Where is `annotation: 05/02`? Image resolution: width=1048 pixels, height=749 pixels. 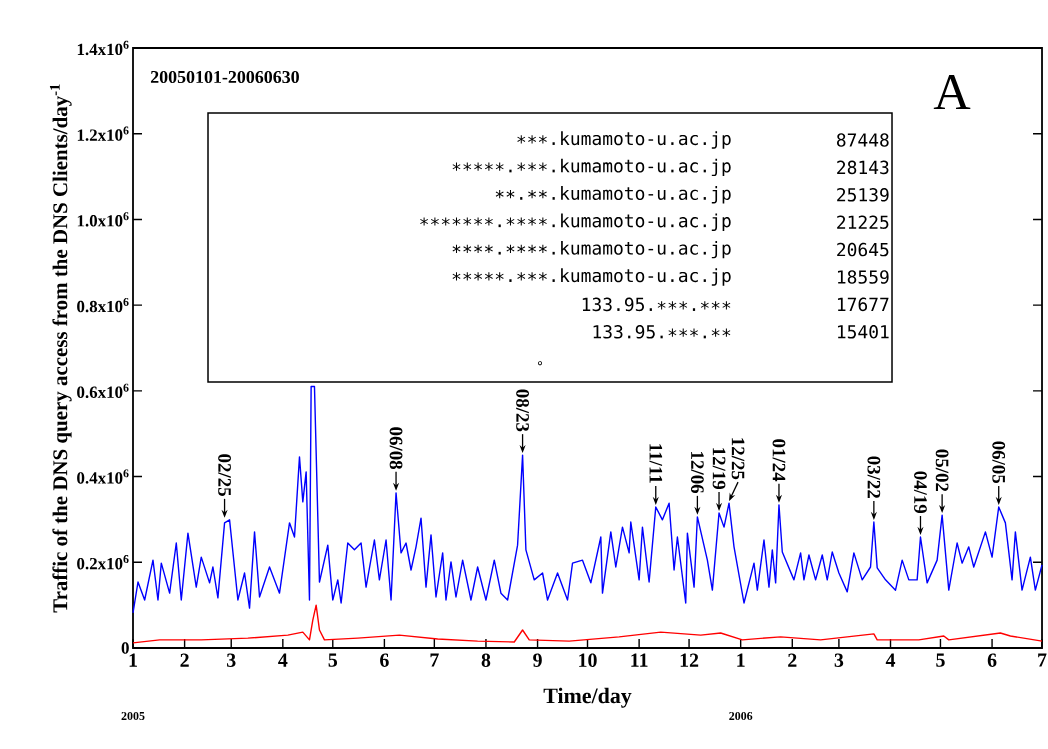 annotation: 05/02 is located at coordinates (942, 470).